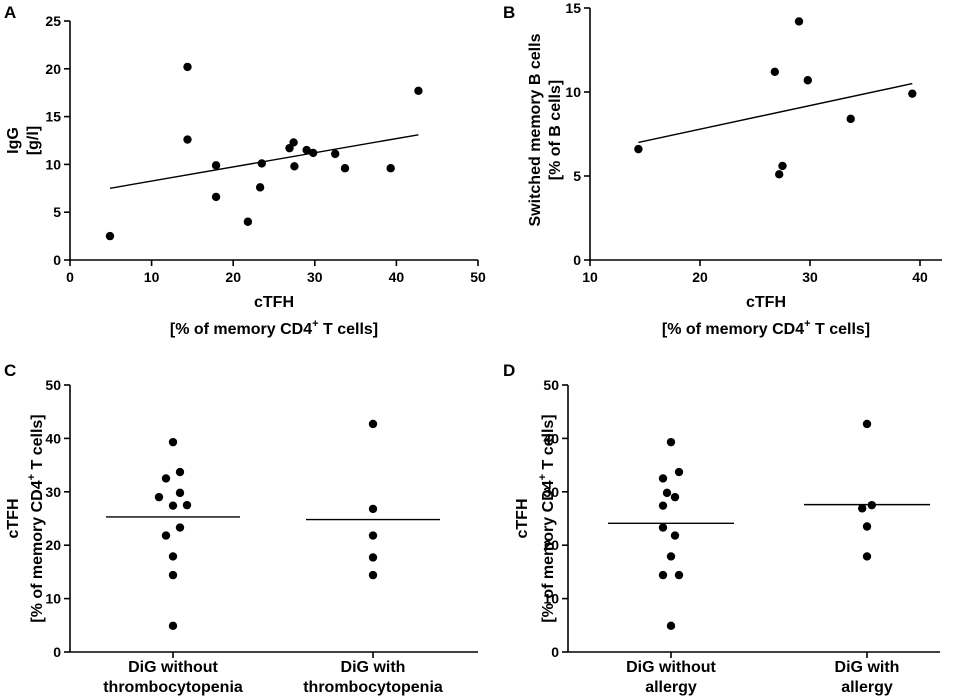 This screenshot has height=699, width=965. I want to click on panel-c-y-tick-label: 0, so click(57, 652).